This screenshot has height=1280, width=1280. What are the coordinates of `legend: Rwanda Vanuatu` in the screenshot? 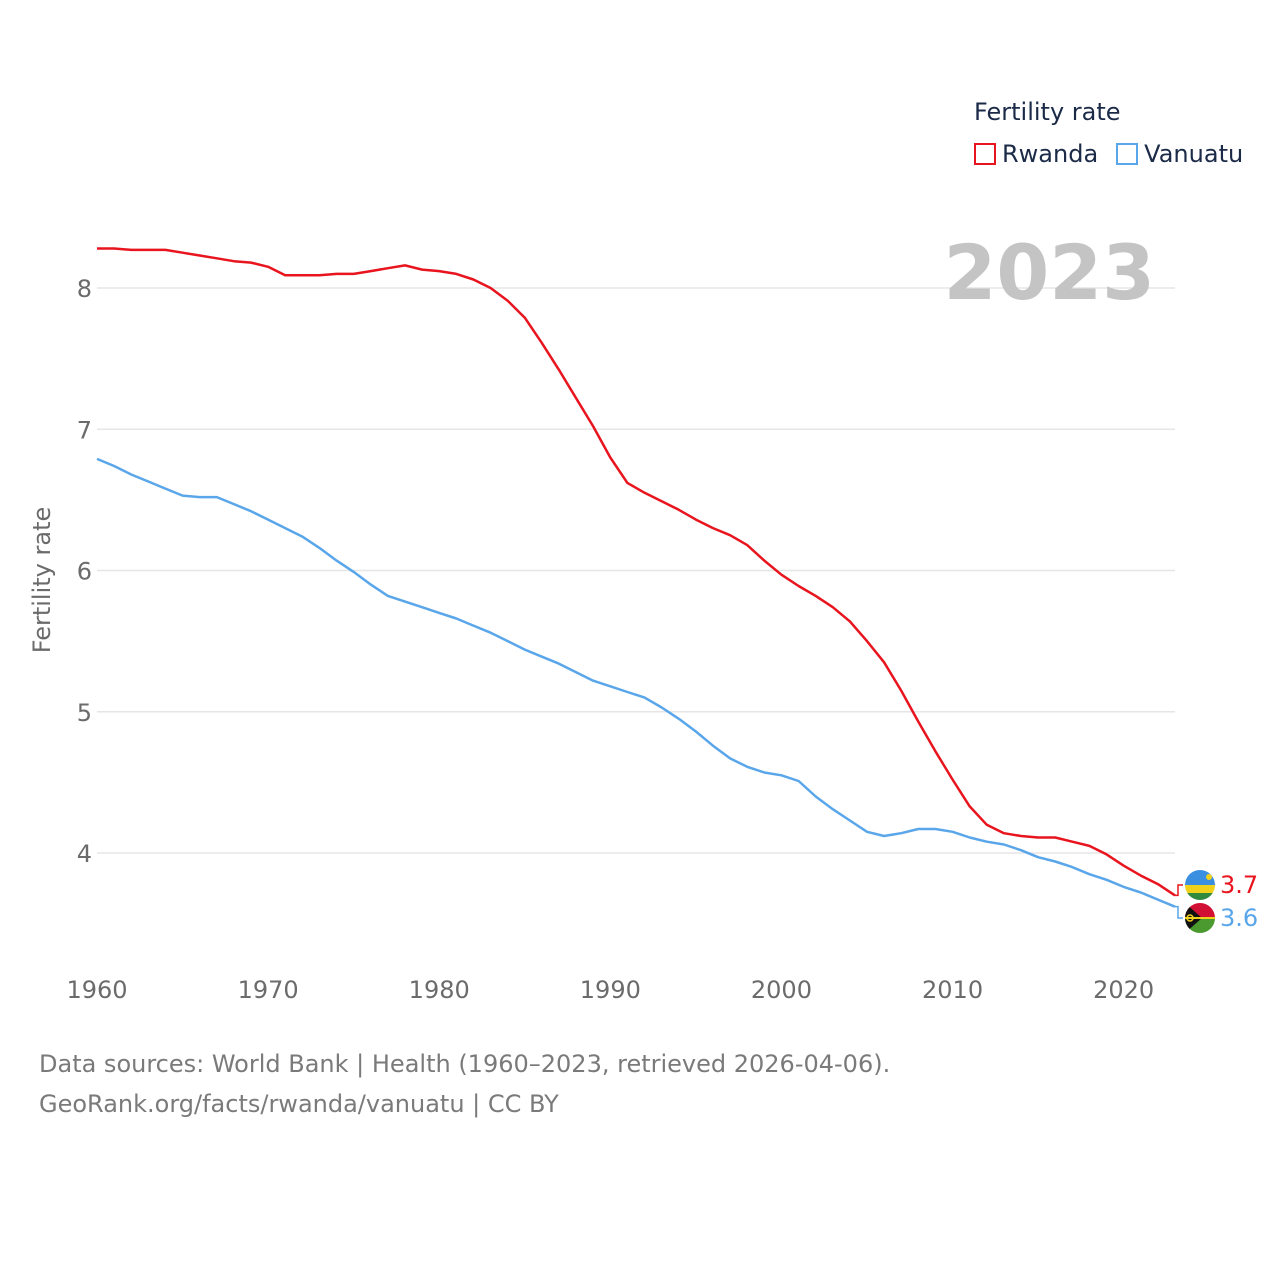 It's located at (1117, 154).